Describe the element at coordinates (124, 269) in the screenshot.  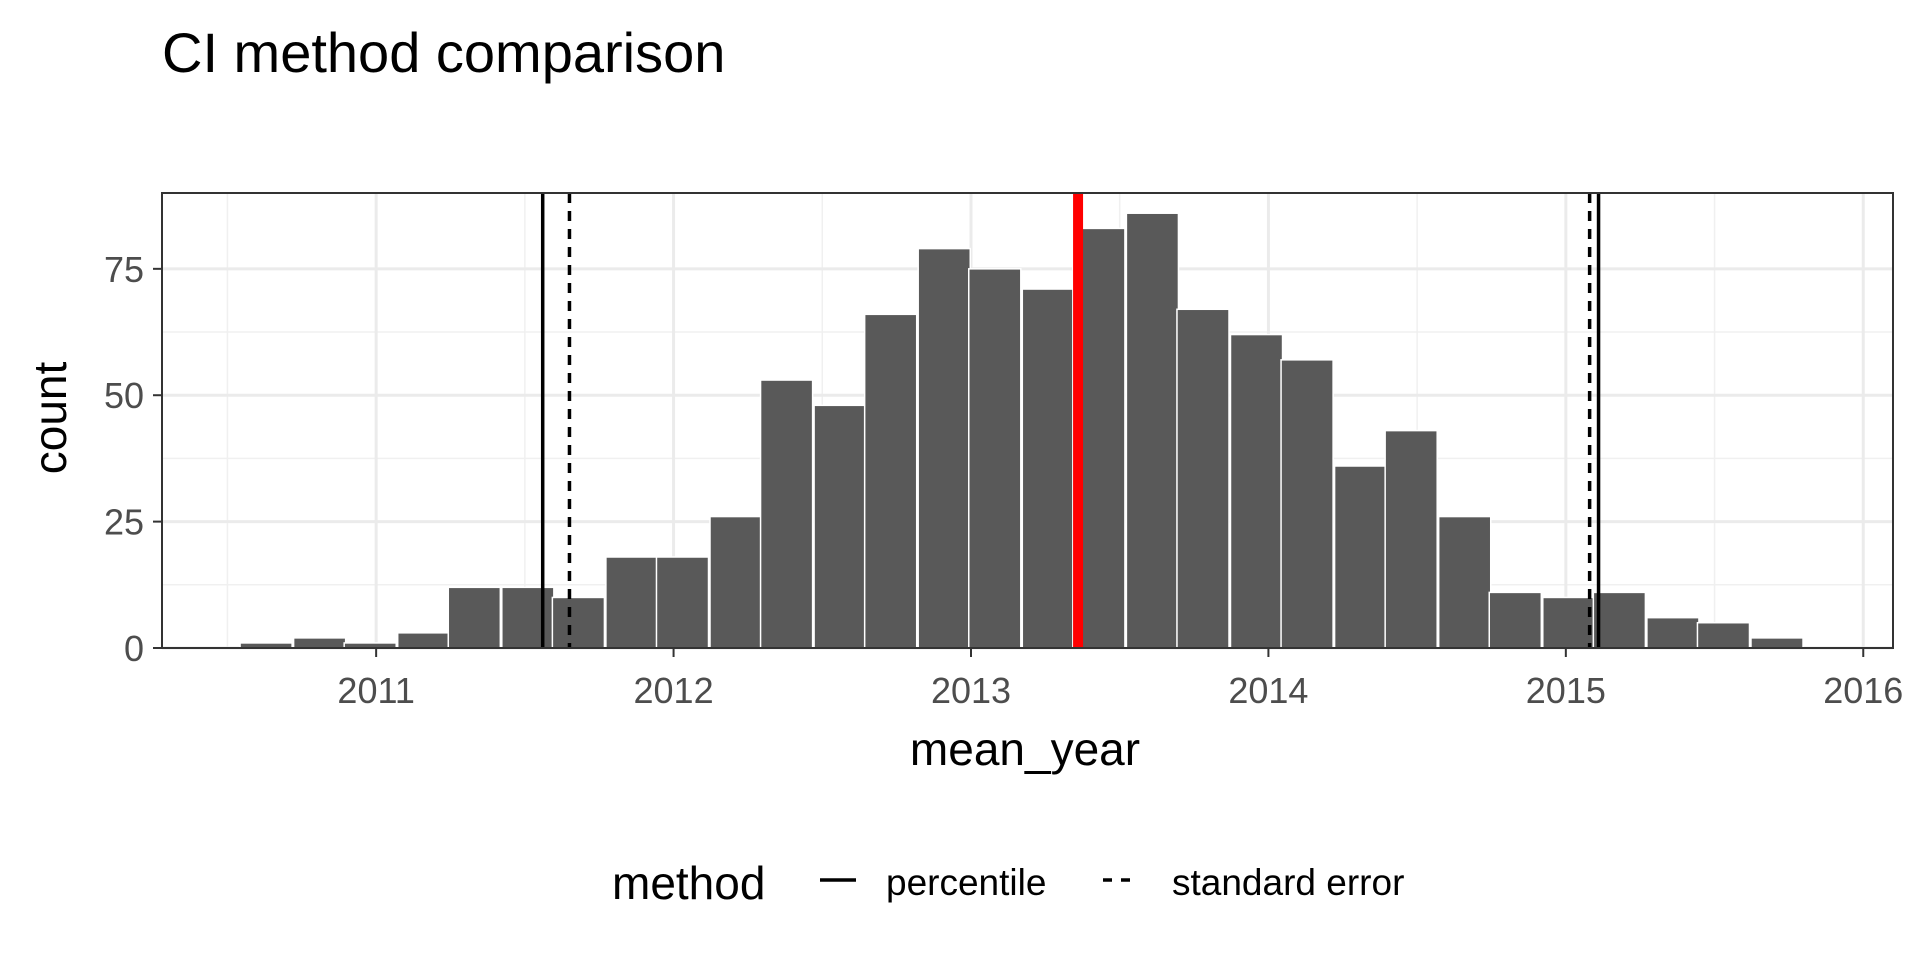
I see `y-tick-label: 75` at that location.